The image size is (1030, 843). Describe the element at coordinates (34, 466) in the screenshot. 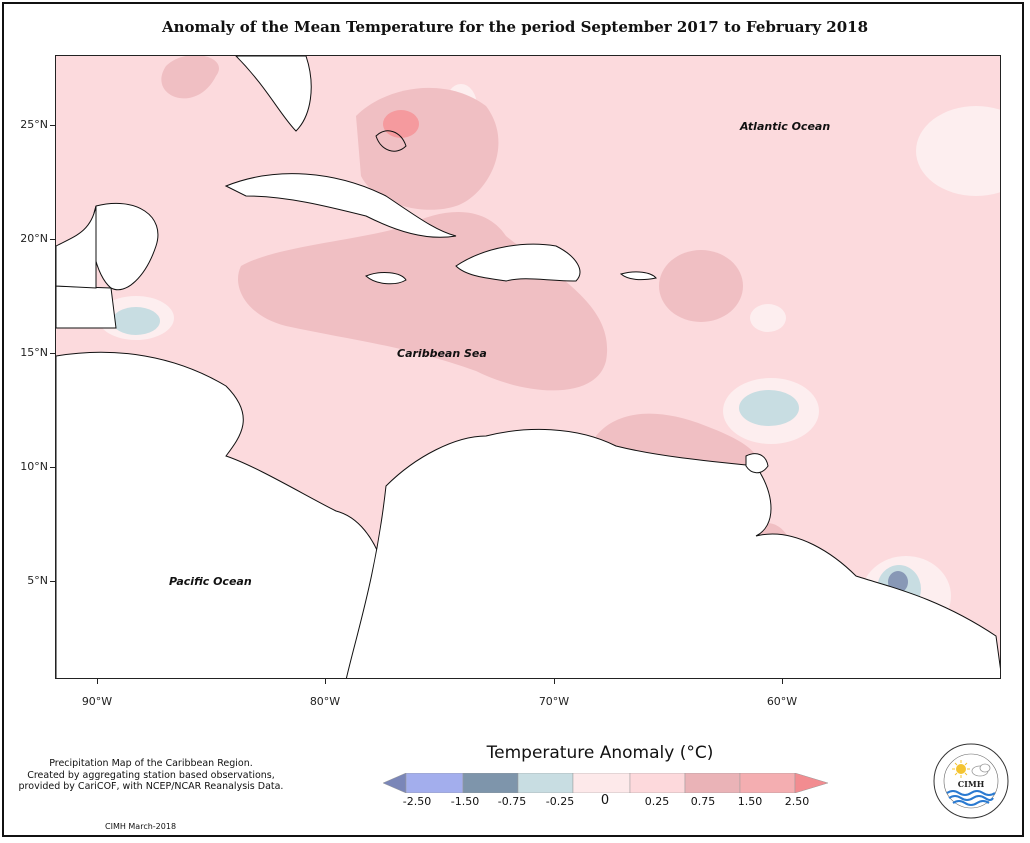

I see `lat-label-10n: 10°N` at that location.